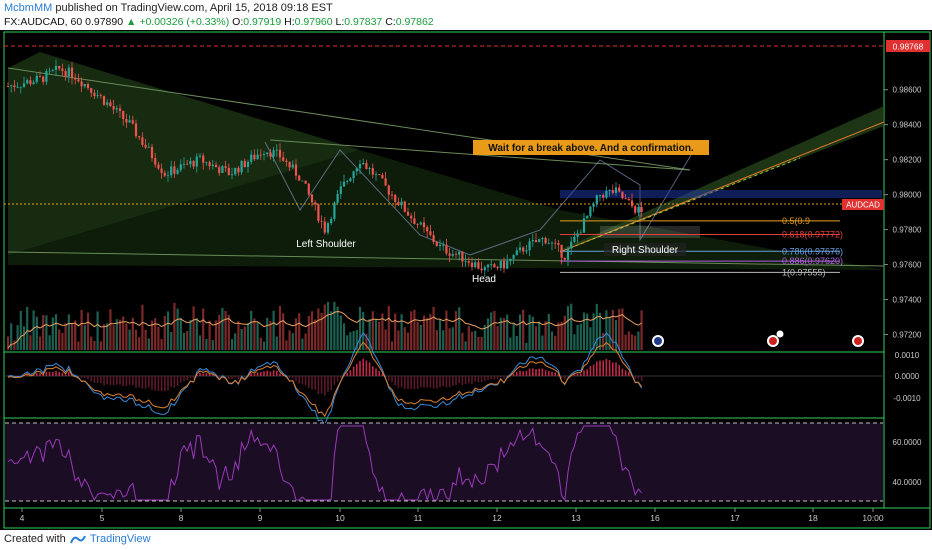  What do you see at coordinates (324, 325) in the screenshot?
I see `volume-bars` at bounding box center [324, 325].